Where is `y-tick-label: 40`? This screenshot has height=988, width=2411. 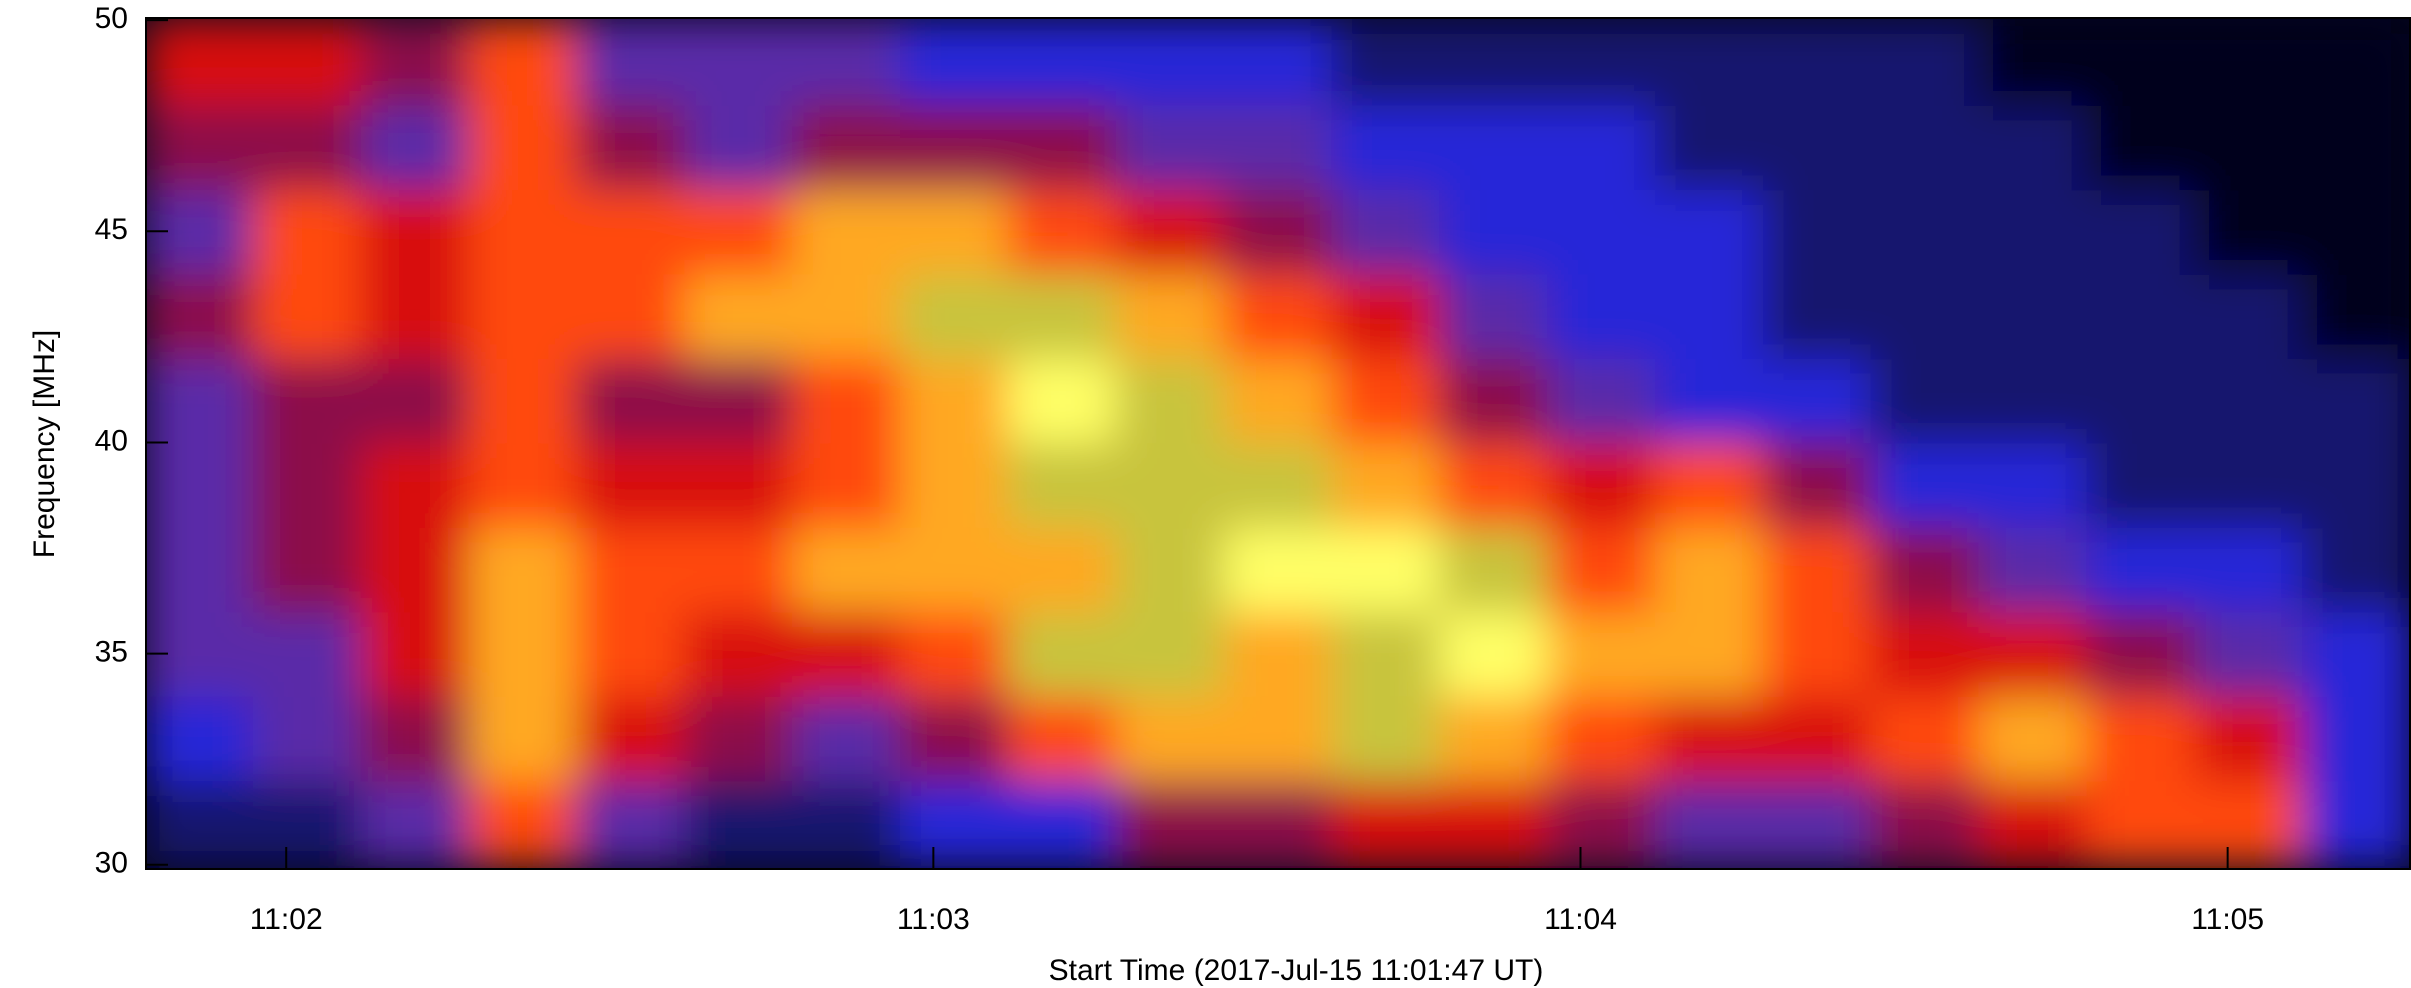 y-tick-label: 40 is located at coordinates (111, 440).